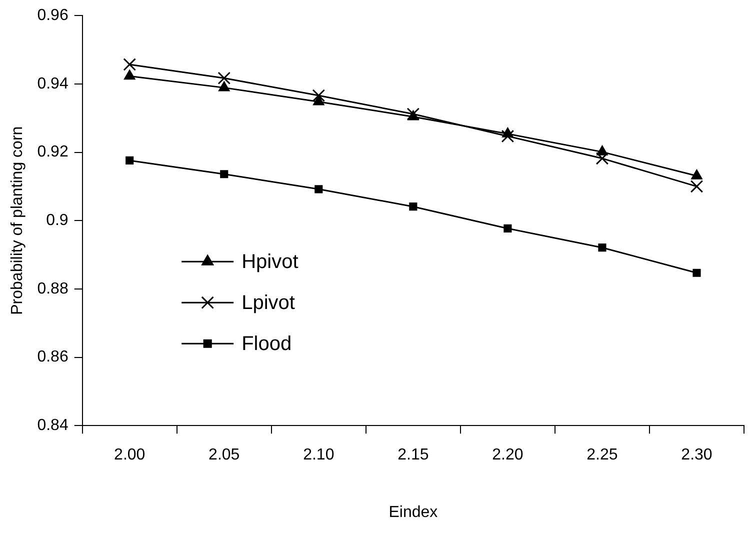 The width and height of the screenshot is (756, 536). Describe the element at coordinates (52, 15) in the screenshot. I see `y-tick-label: 0.96` at that location.